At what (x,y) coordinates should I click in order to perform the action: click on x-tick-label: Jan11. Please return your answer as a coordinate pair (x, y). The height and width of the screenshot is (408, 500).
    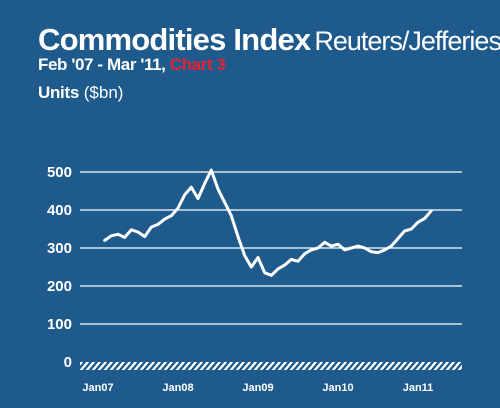
    Looking at the image, I should click on (418, 388).